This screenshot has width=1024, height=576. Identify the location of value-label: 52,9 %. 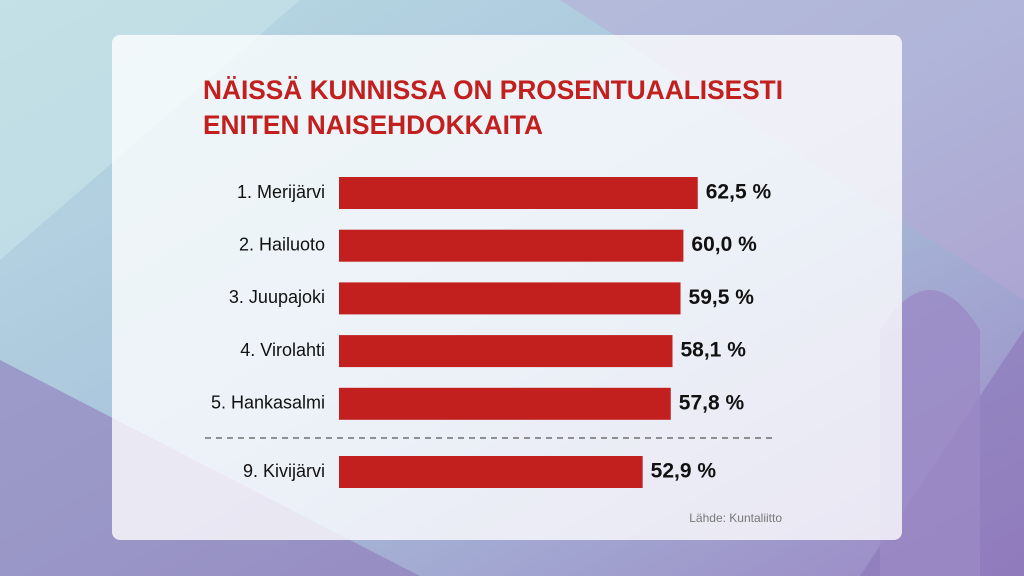
(684, 471).